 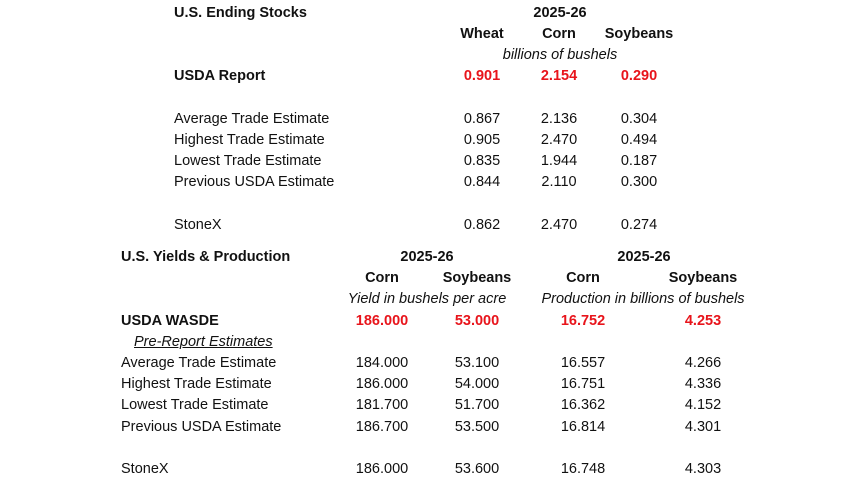 What do you see at coordinates (703, 363) in the screenshot?
I see `value-production-soybeans: 4.266` at bounding box center [703, 363].